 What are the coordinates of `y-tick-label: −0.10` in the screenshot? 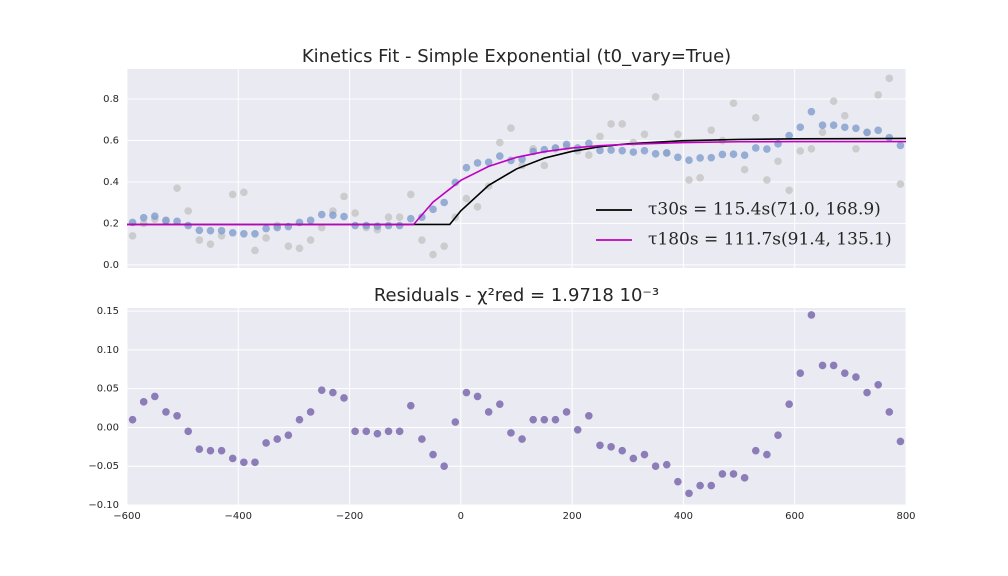 It's located at (103, 505).